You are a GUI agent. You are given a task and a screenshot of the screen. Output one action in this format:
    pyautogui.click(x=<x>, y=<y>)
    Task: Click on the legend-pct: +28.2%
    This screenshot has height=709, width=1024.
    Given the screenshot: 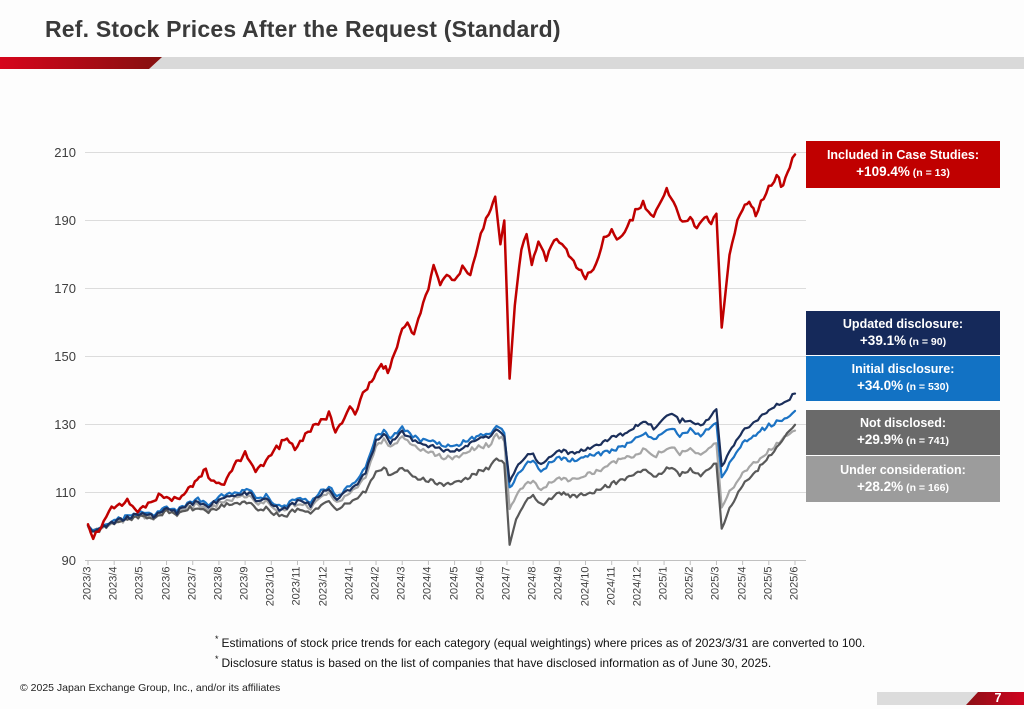 What is the action you would take?
    pyautogui.click(x=880, y=486)
    